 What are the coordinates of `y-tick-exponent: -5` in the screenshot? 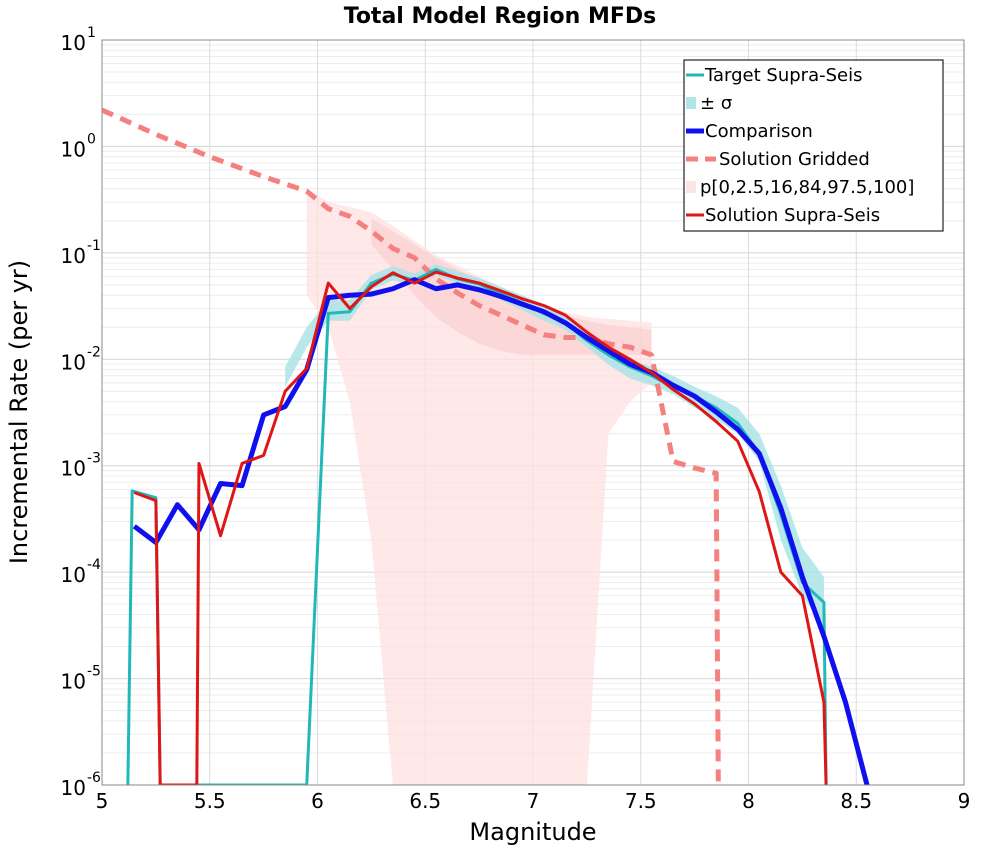 It's located at (94, 672).